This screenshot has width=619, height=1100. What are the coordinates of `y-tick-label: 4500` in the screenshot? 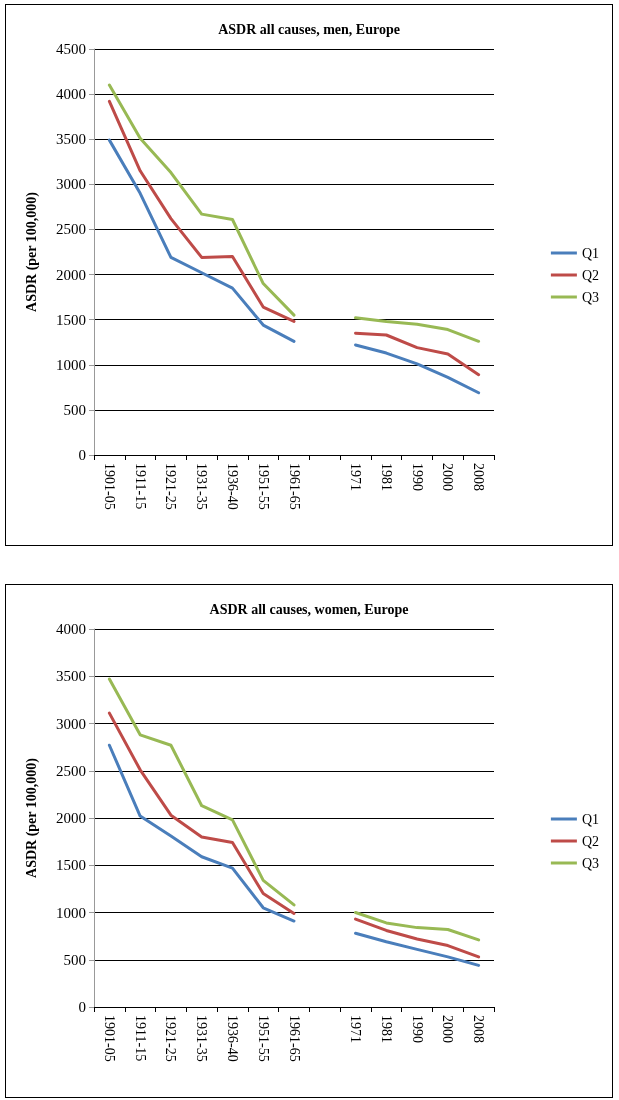 It's located at (71, 49).